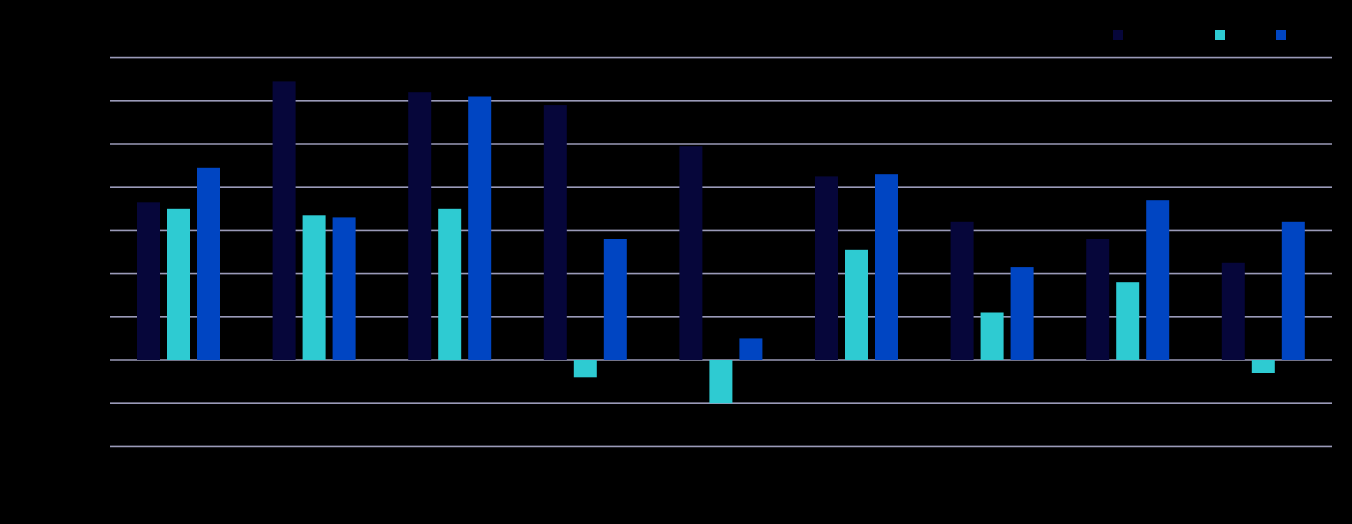 This screenshot has height=524, width=1352. I want to click on legend, so click(1199, 35).